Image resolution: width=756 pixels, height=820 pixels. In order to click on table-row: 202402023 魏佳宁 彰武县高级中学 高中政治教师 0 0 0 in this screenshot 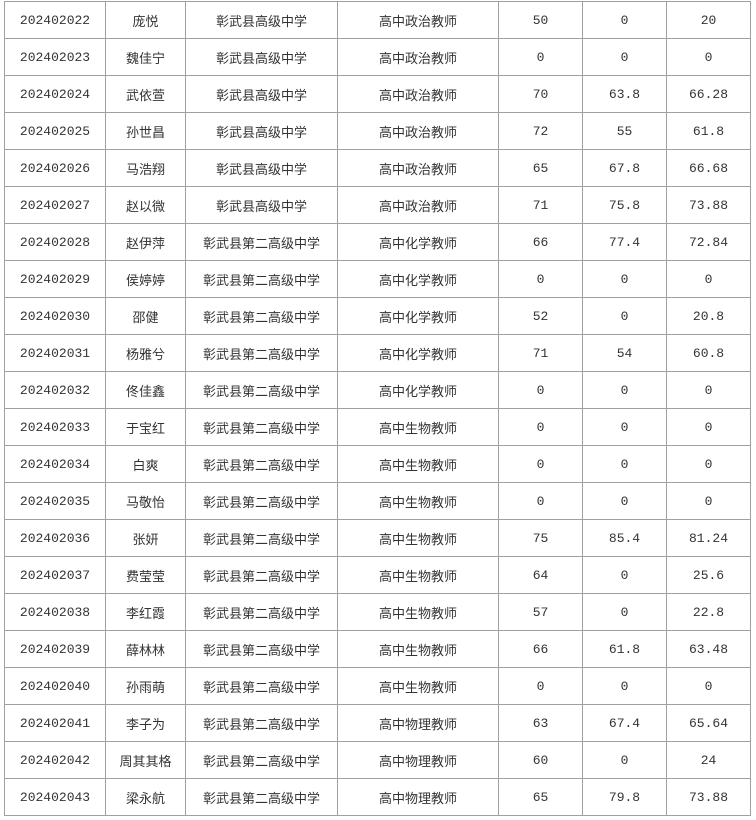, I will do `click(377, 57)`.